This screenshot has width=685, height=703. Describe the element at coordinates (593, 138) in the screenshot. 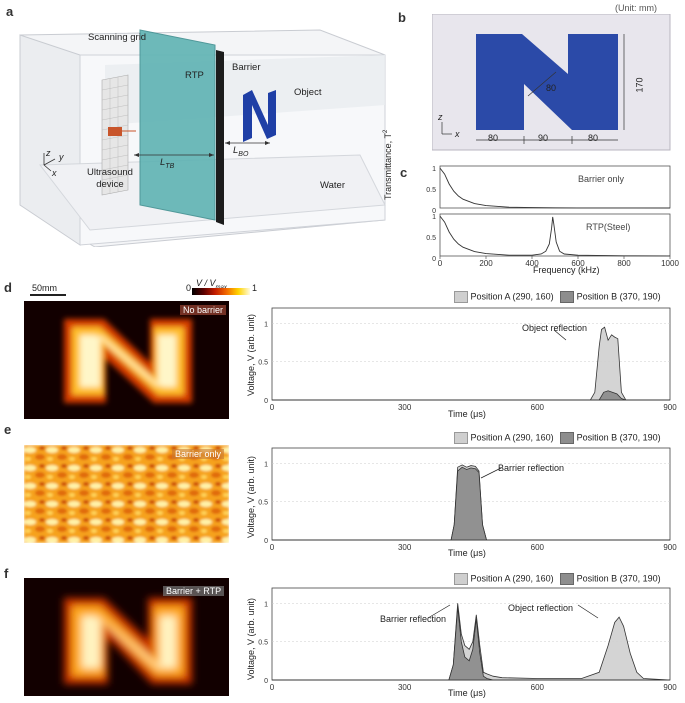

I see `dim-bottom-right: 80` at that location.